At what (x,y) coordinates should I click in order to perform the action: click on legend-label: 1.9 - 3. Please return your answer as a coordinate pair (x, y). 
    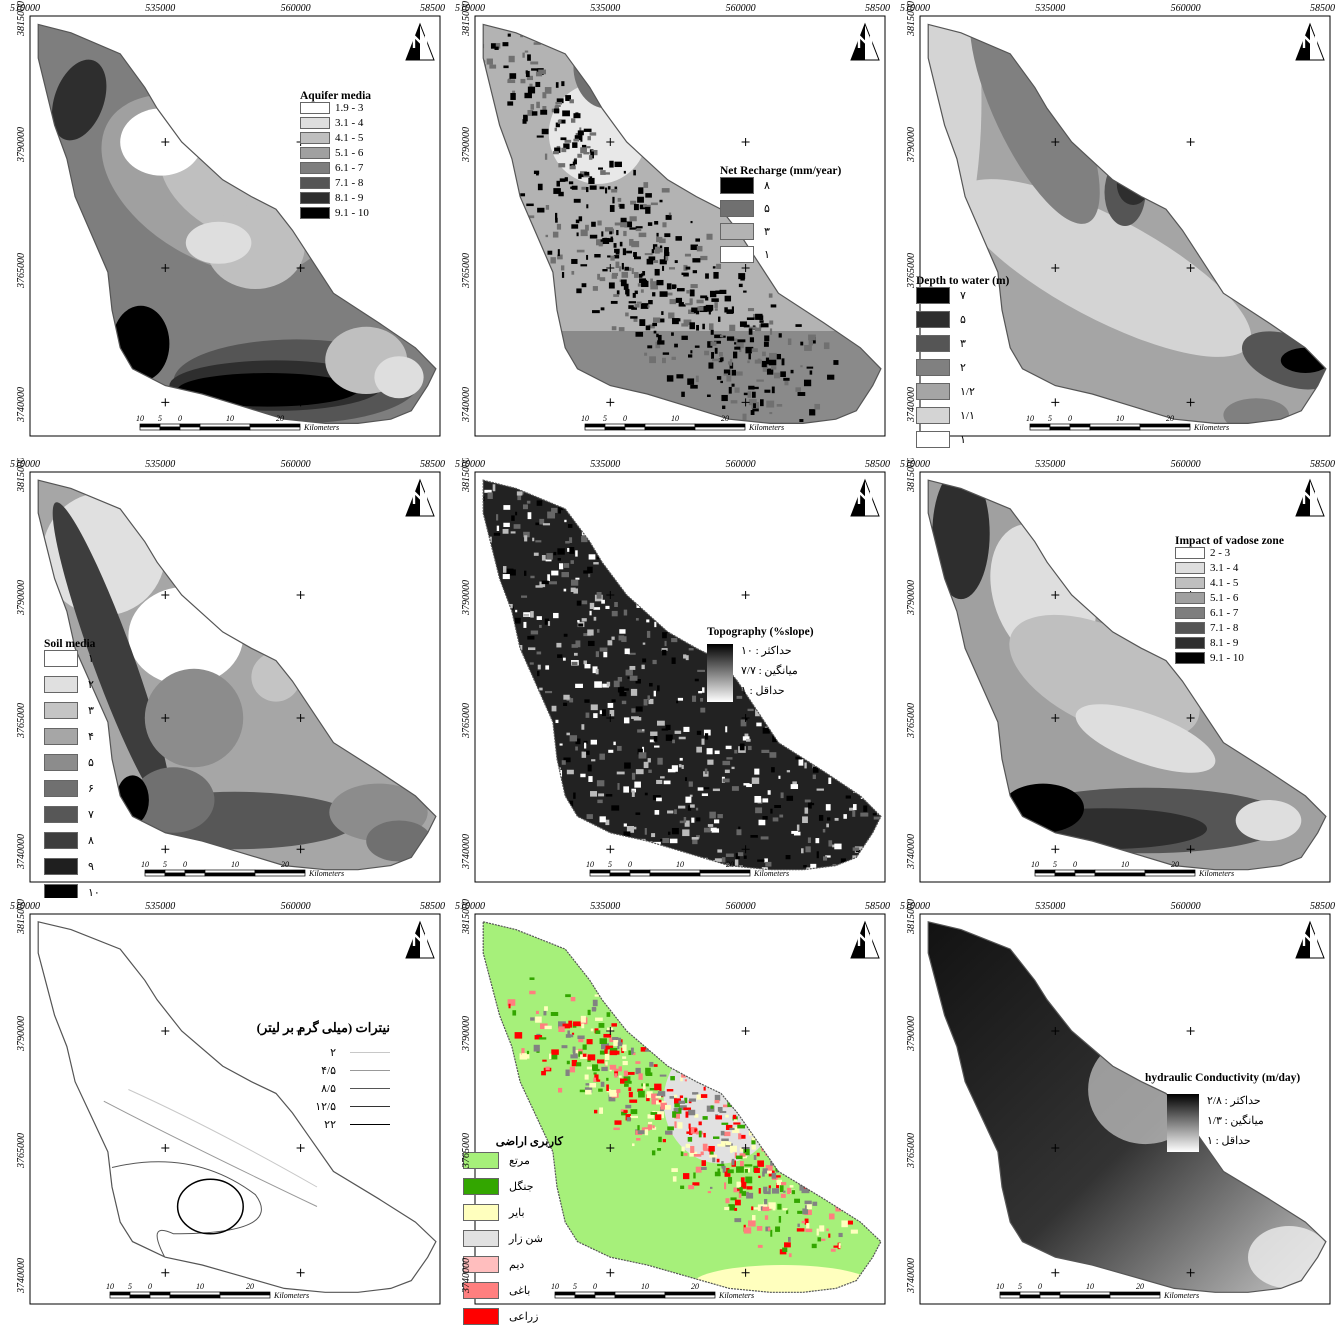
    Looking at the image, I should click on (349, 108).